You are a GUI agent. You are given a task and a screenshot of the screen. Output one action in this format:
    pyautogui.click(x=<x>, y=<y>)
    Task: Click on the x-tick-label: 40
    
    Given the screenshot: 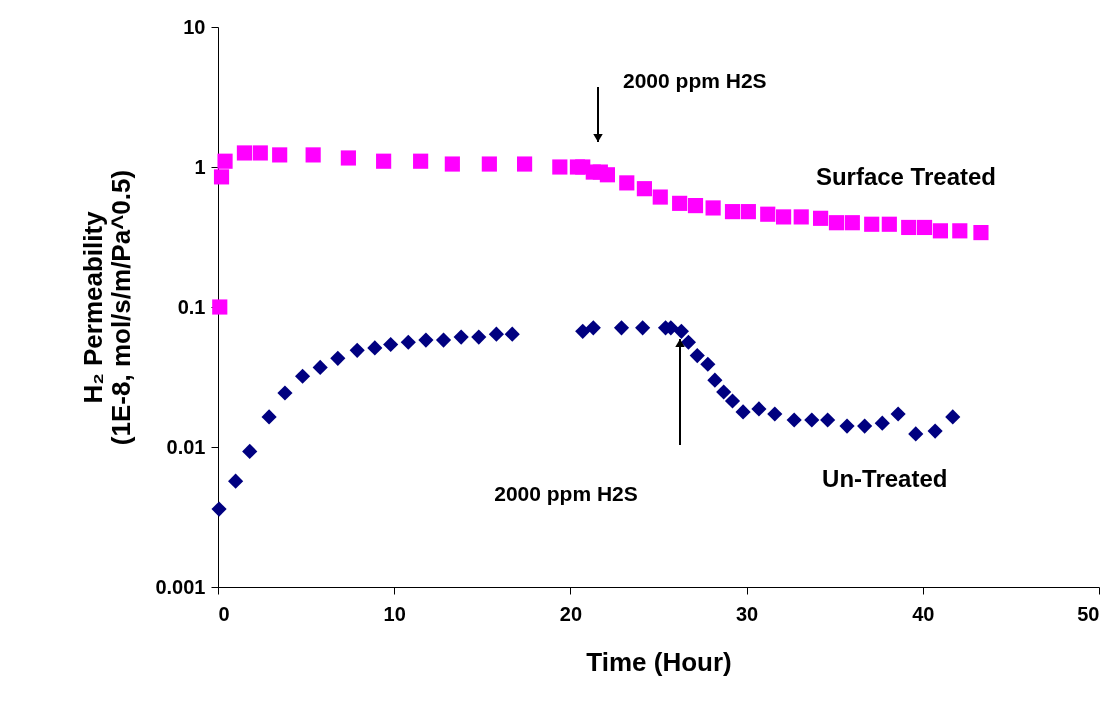 What is the action you would take?
    pyautogui.click(x=923, y=613)
    